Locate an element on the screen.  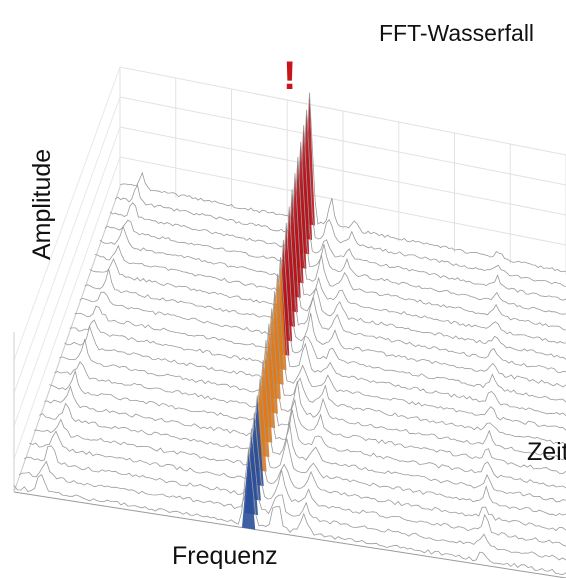
x-axis-label: Frequenz is located at coordinates (225, 556).